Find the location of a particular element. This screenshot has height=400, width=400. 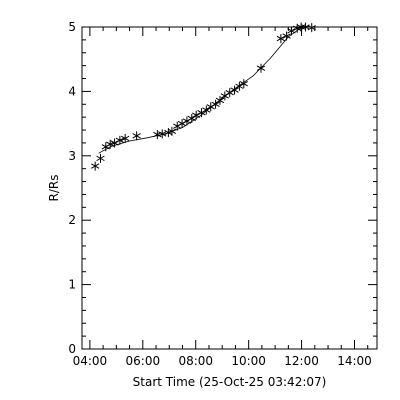

x-tick-label: 06:00 is located at coordinates (143, 361).